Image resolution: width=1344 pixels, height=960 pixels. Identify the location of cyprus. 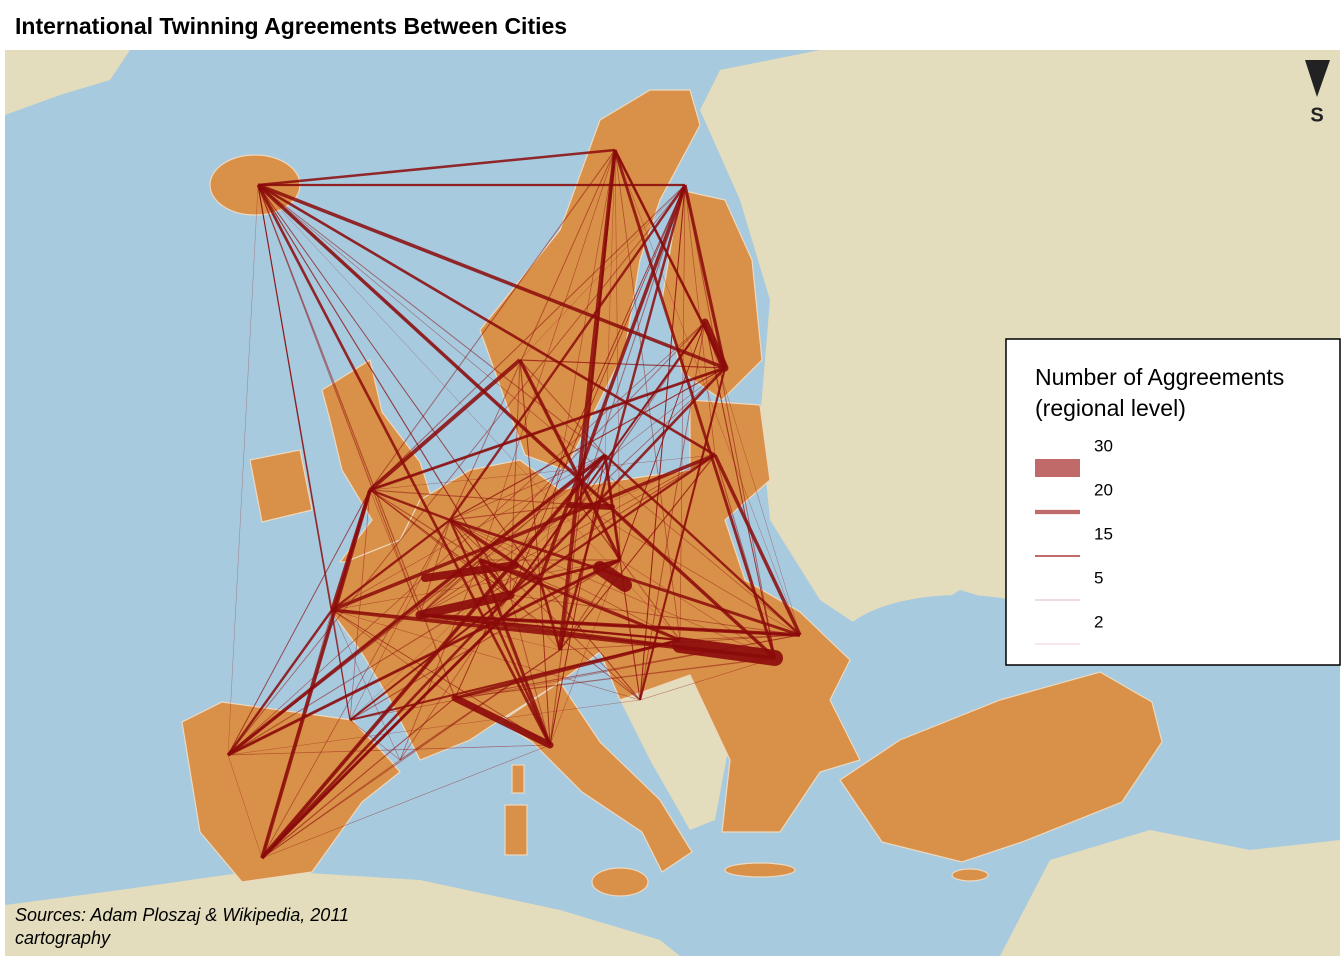
(970, 875).